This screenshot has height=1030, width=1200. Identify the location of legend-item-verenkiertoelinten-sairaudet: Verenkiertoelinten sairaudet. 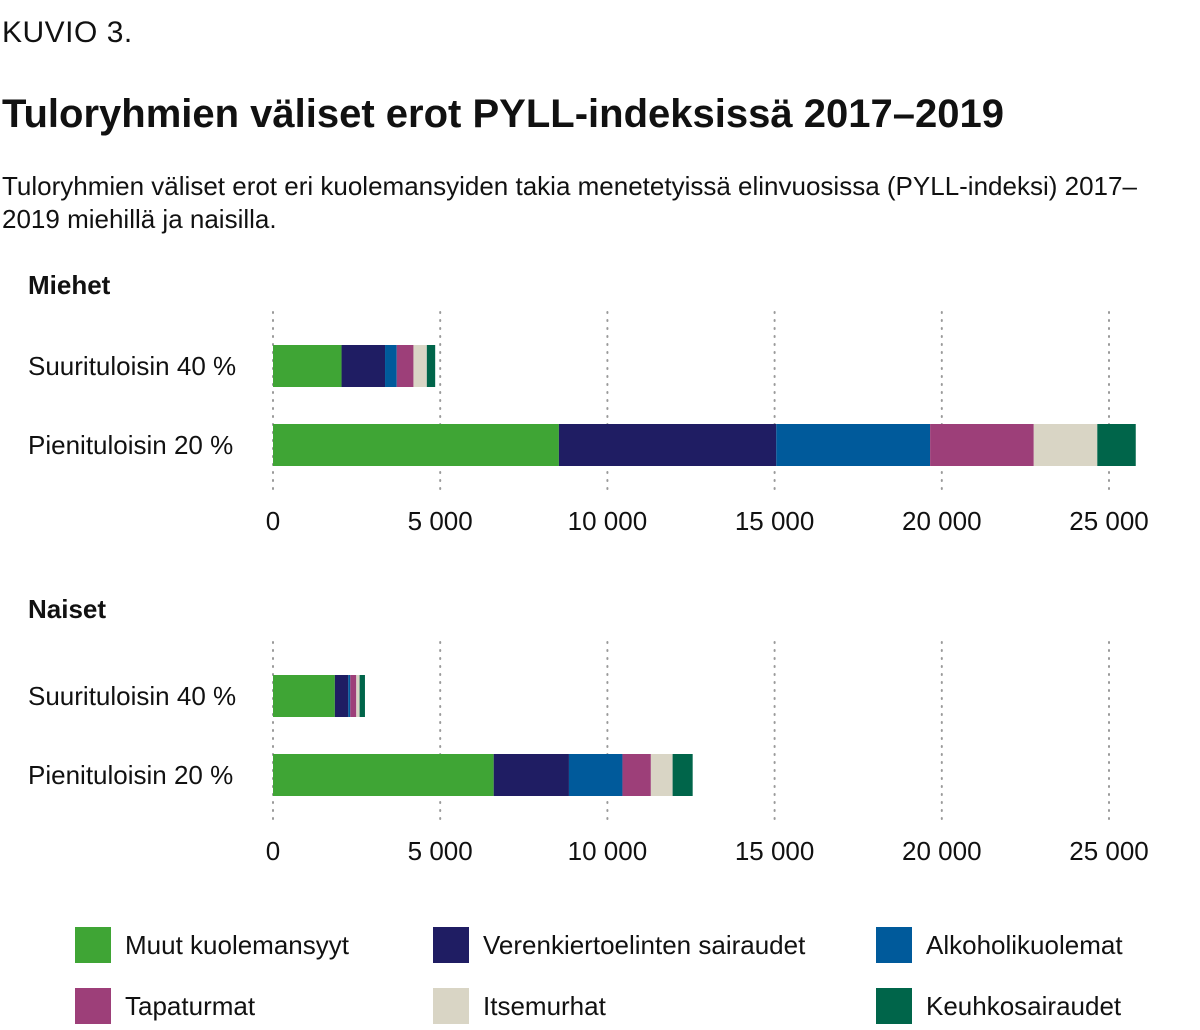
(619, 945).